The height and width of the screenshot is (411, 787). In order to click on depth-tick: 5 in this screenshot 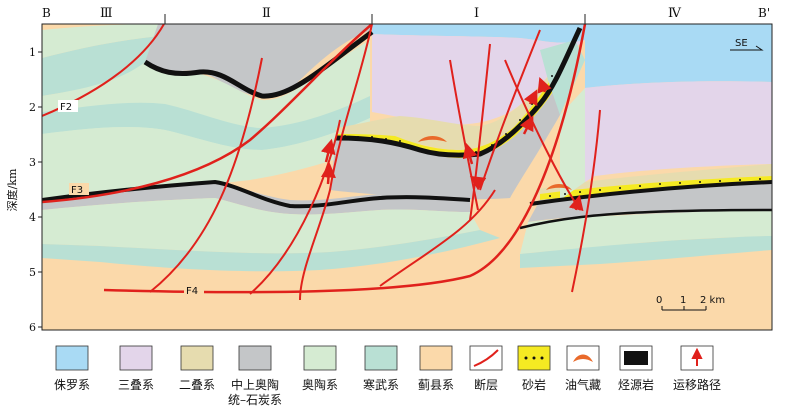, I will do `click(32, 272)`.